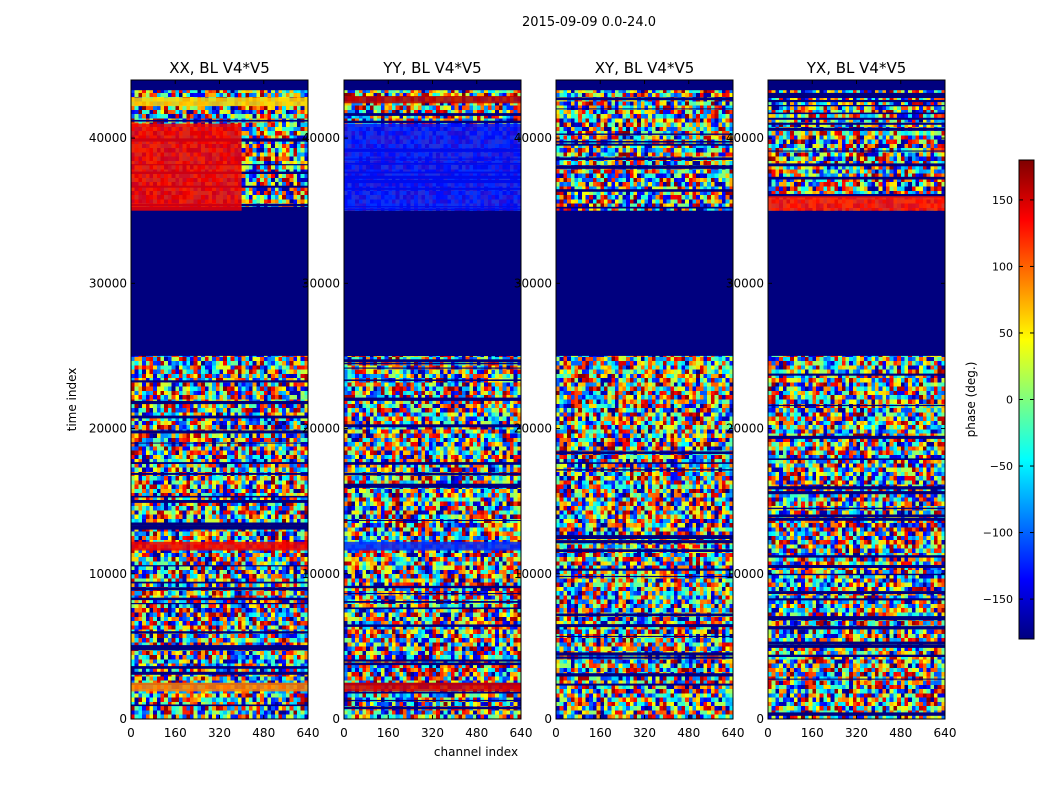 The width and height of the screenshot is (1050, 800). I want to click on figure-suptitle: 2015-09-09 0.0-24.0, so click(589, 22).